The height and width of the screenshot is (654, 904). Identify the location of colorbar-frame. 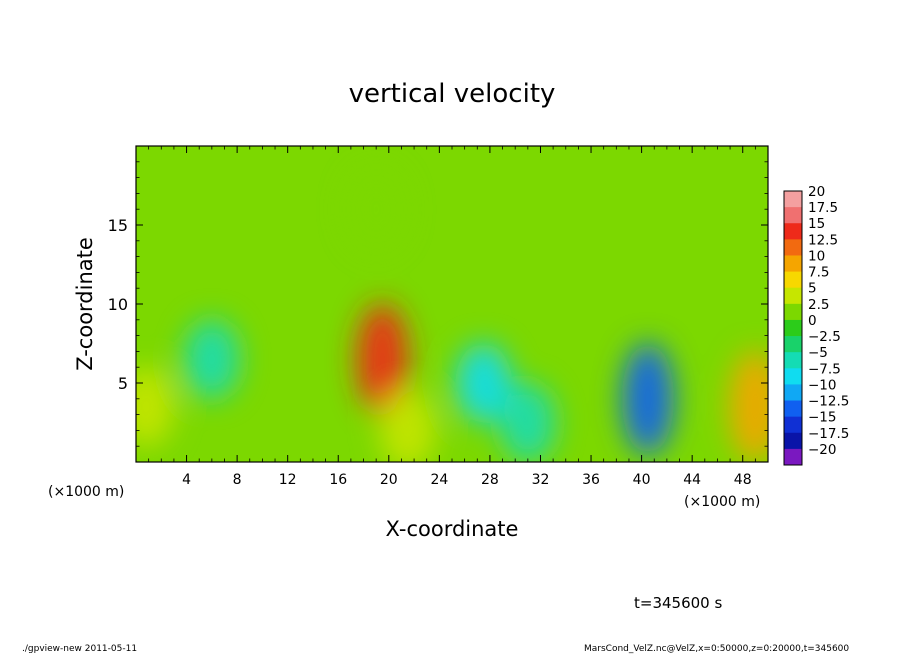
(793, 328).